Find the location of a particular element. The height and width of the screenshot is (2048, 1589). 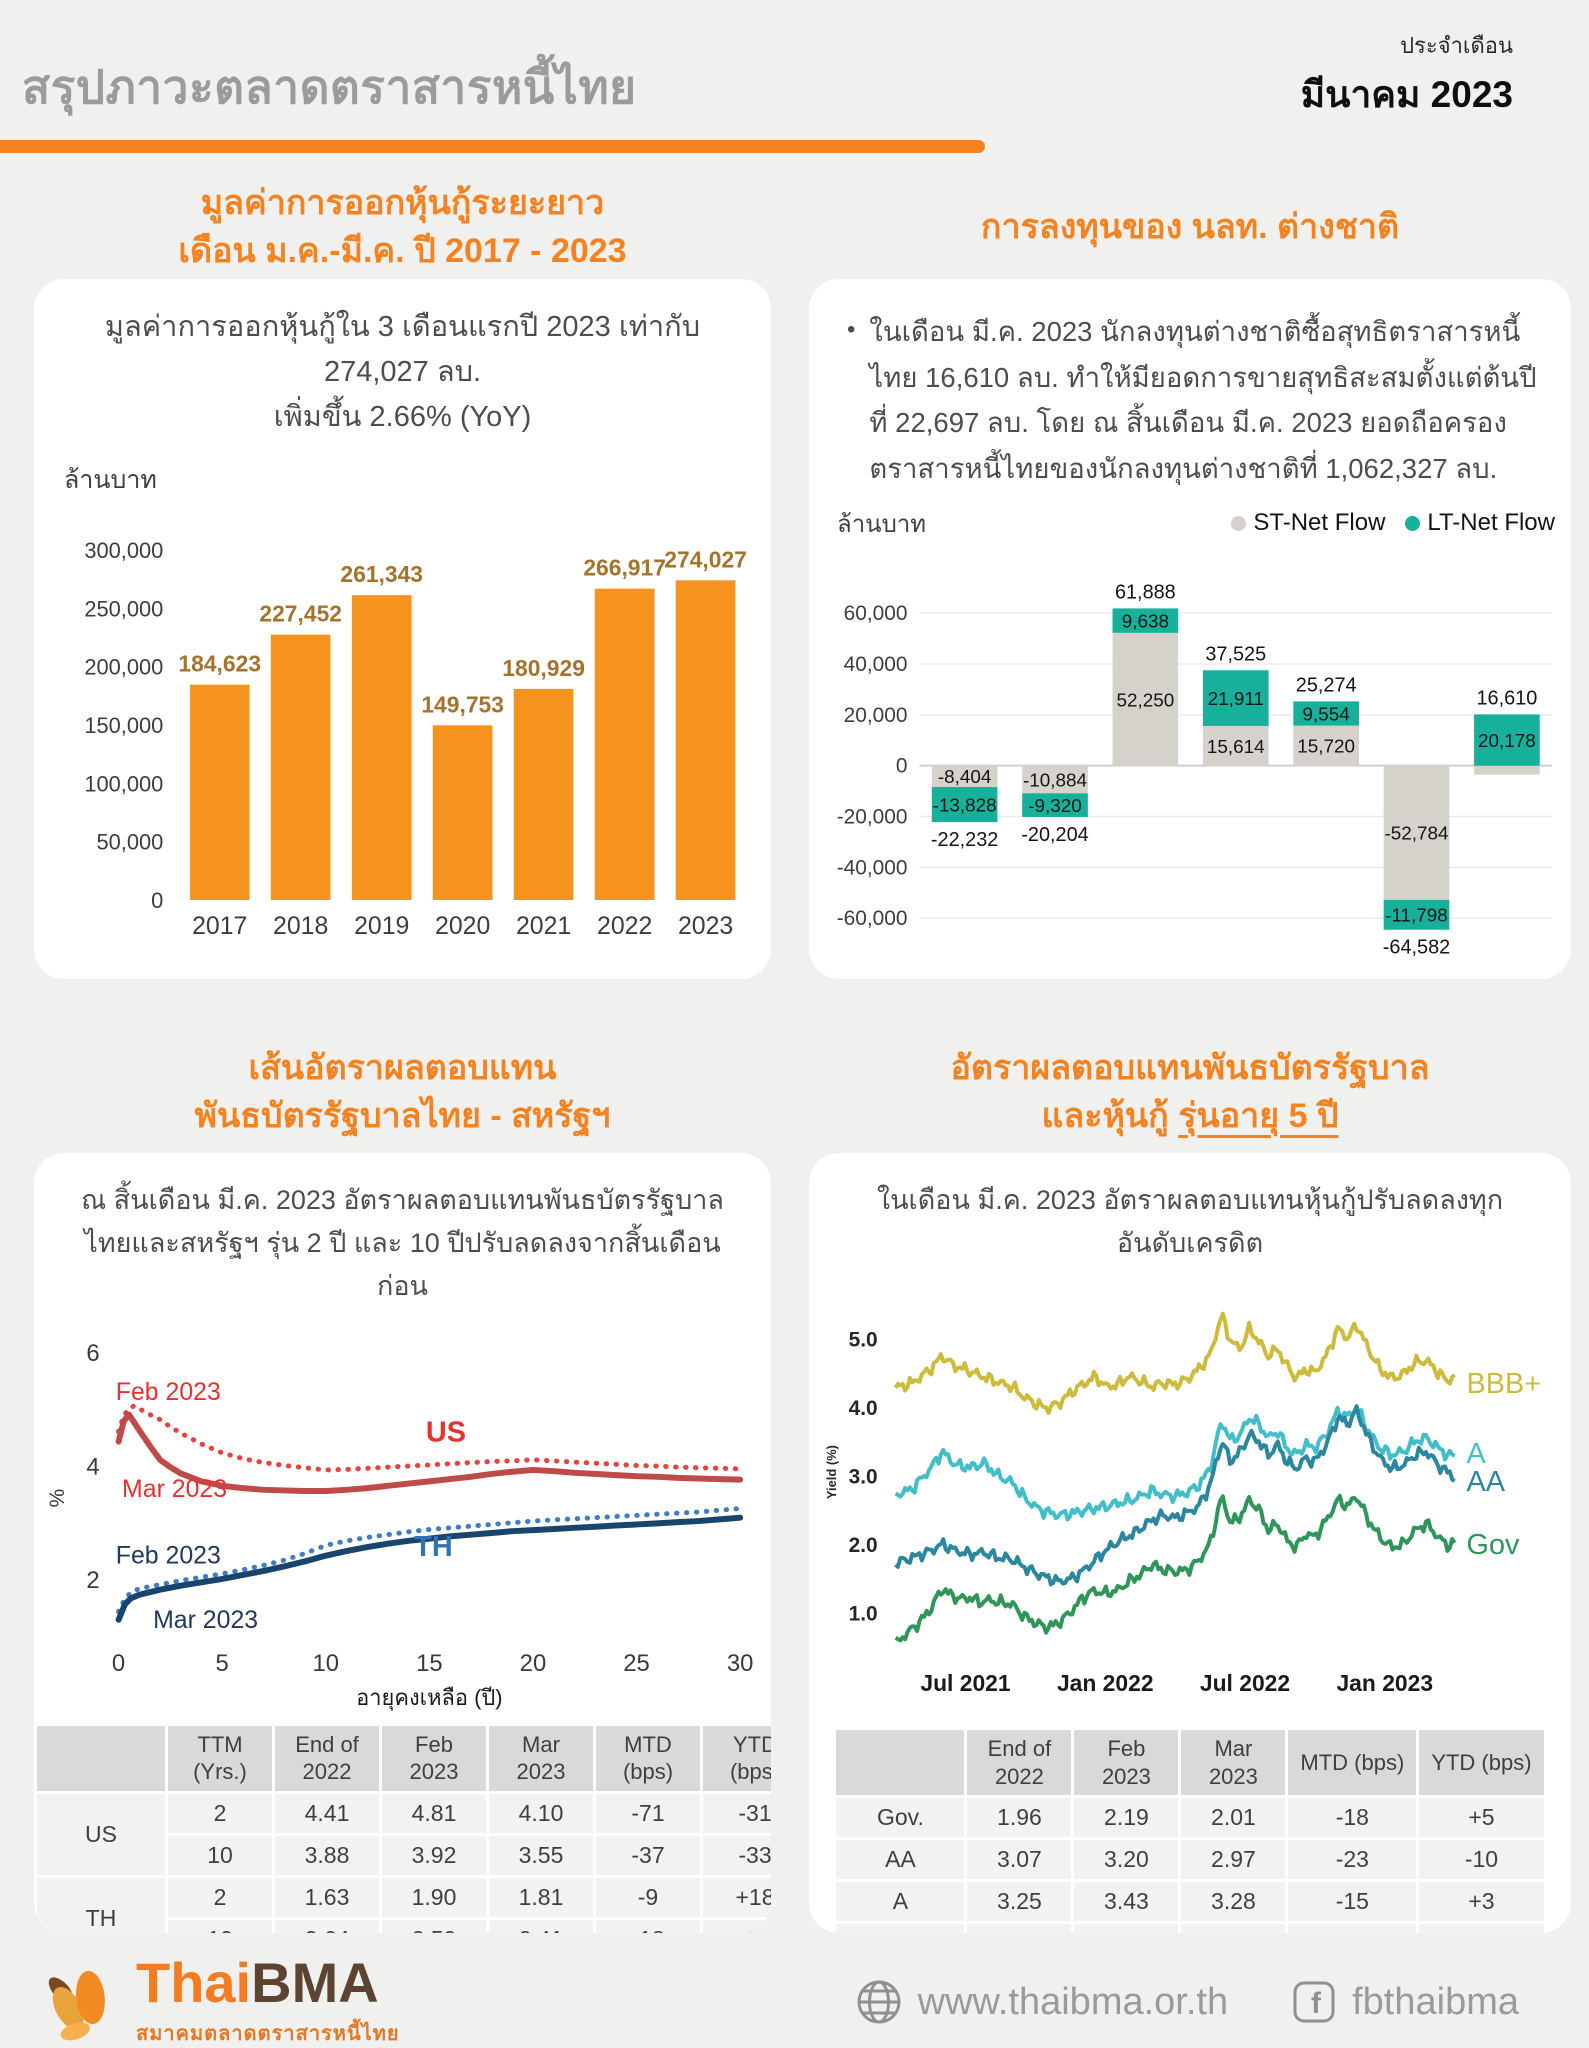

svg-text: -9,320 is located at coordinates (1055, 806).